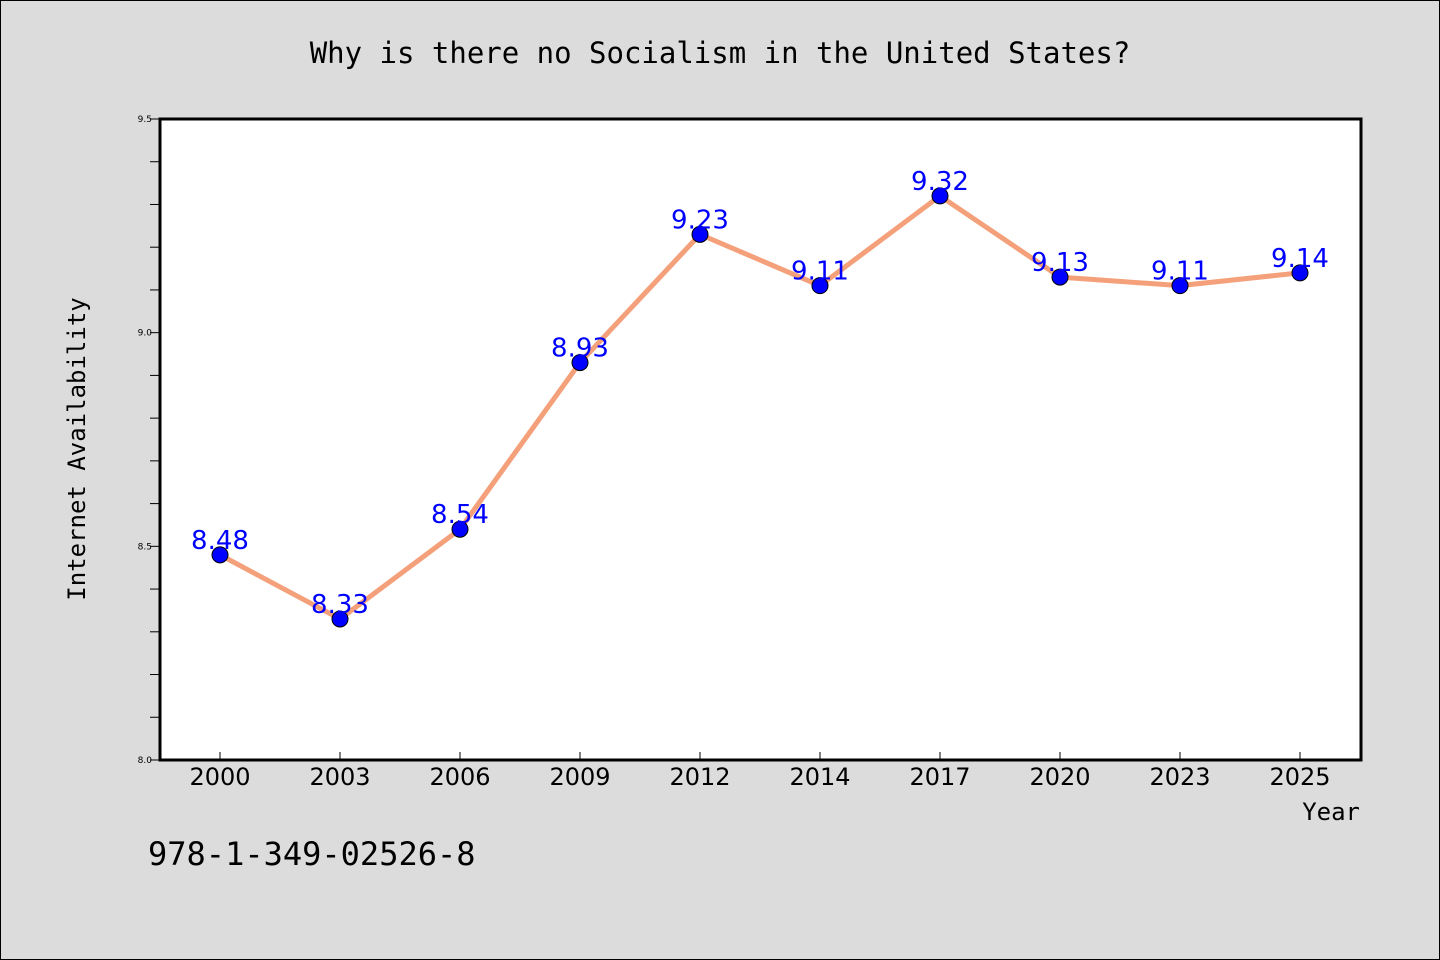 The width and height of the screenshot is (1440, 960). What do you see at coordinates (219, 777) in the screenshot?
I see `x-tick-label: 2000` at bounding box center [219, 777].